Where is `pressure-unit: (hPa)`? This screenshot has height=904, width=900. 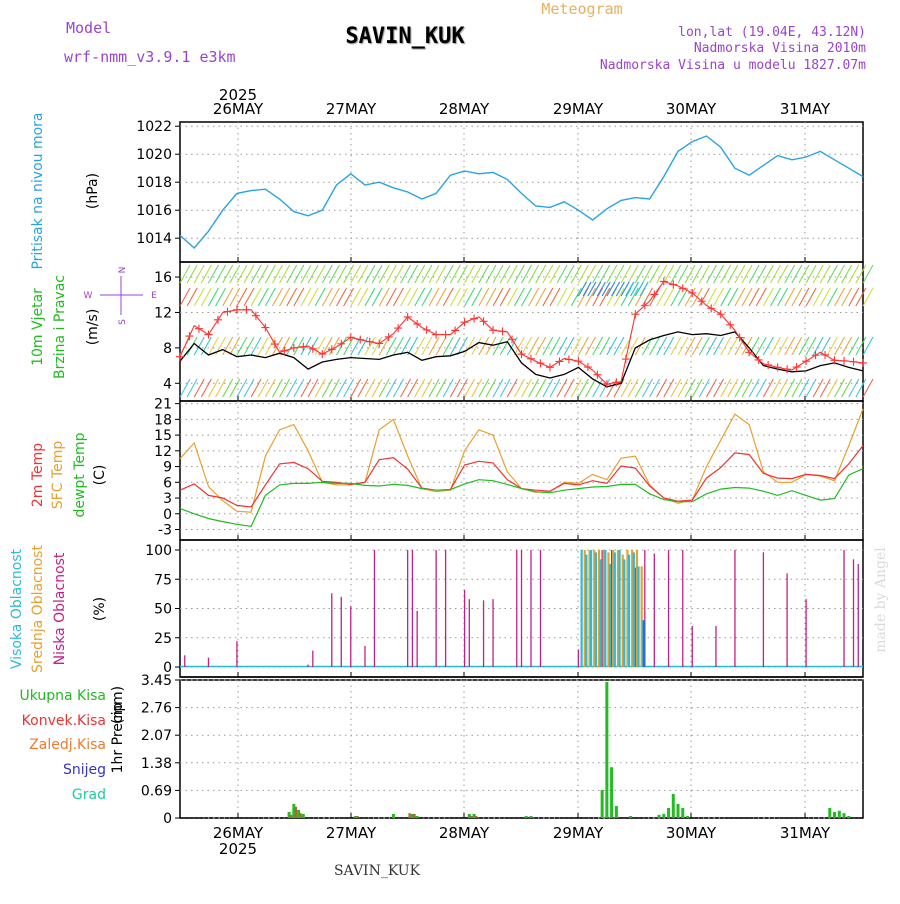 pressure-unit: (hPa) is located at coordinates (93, 191).